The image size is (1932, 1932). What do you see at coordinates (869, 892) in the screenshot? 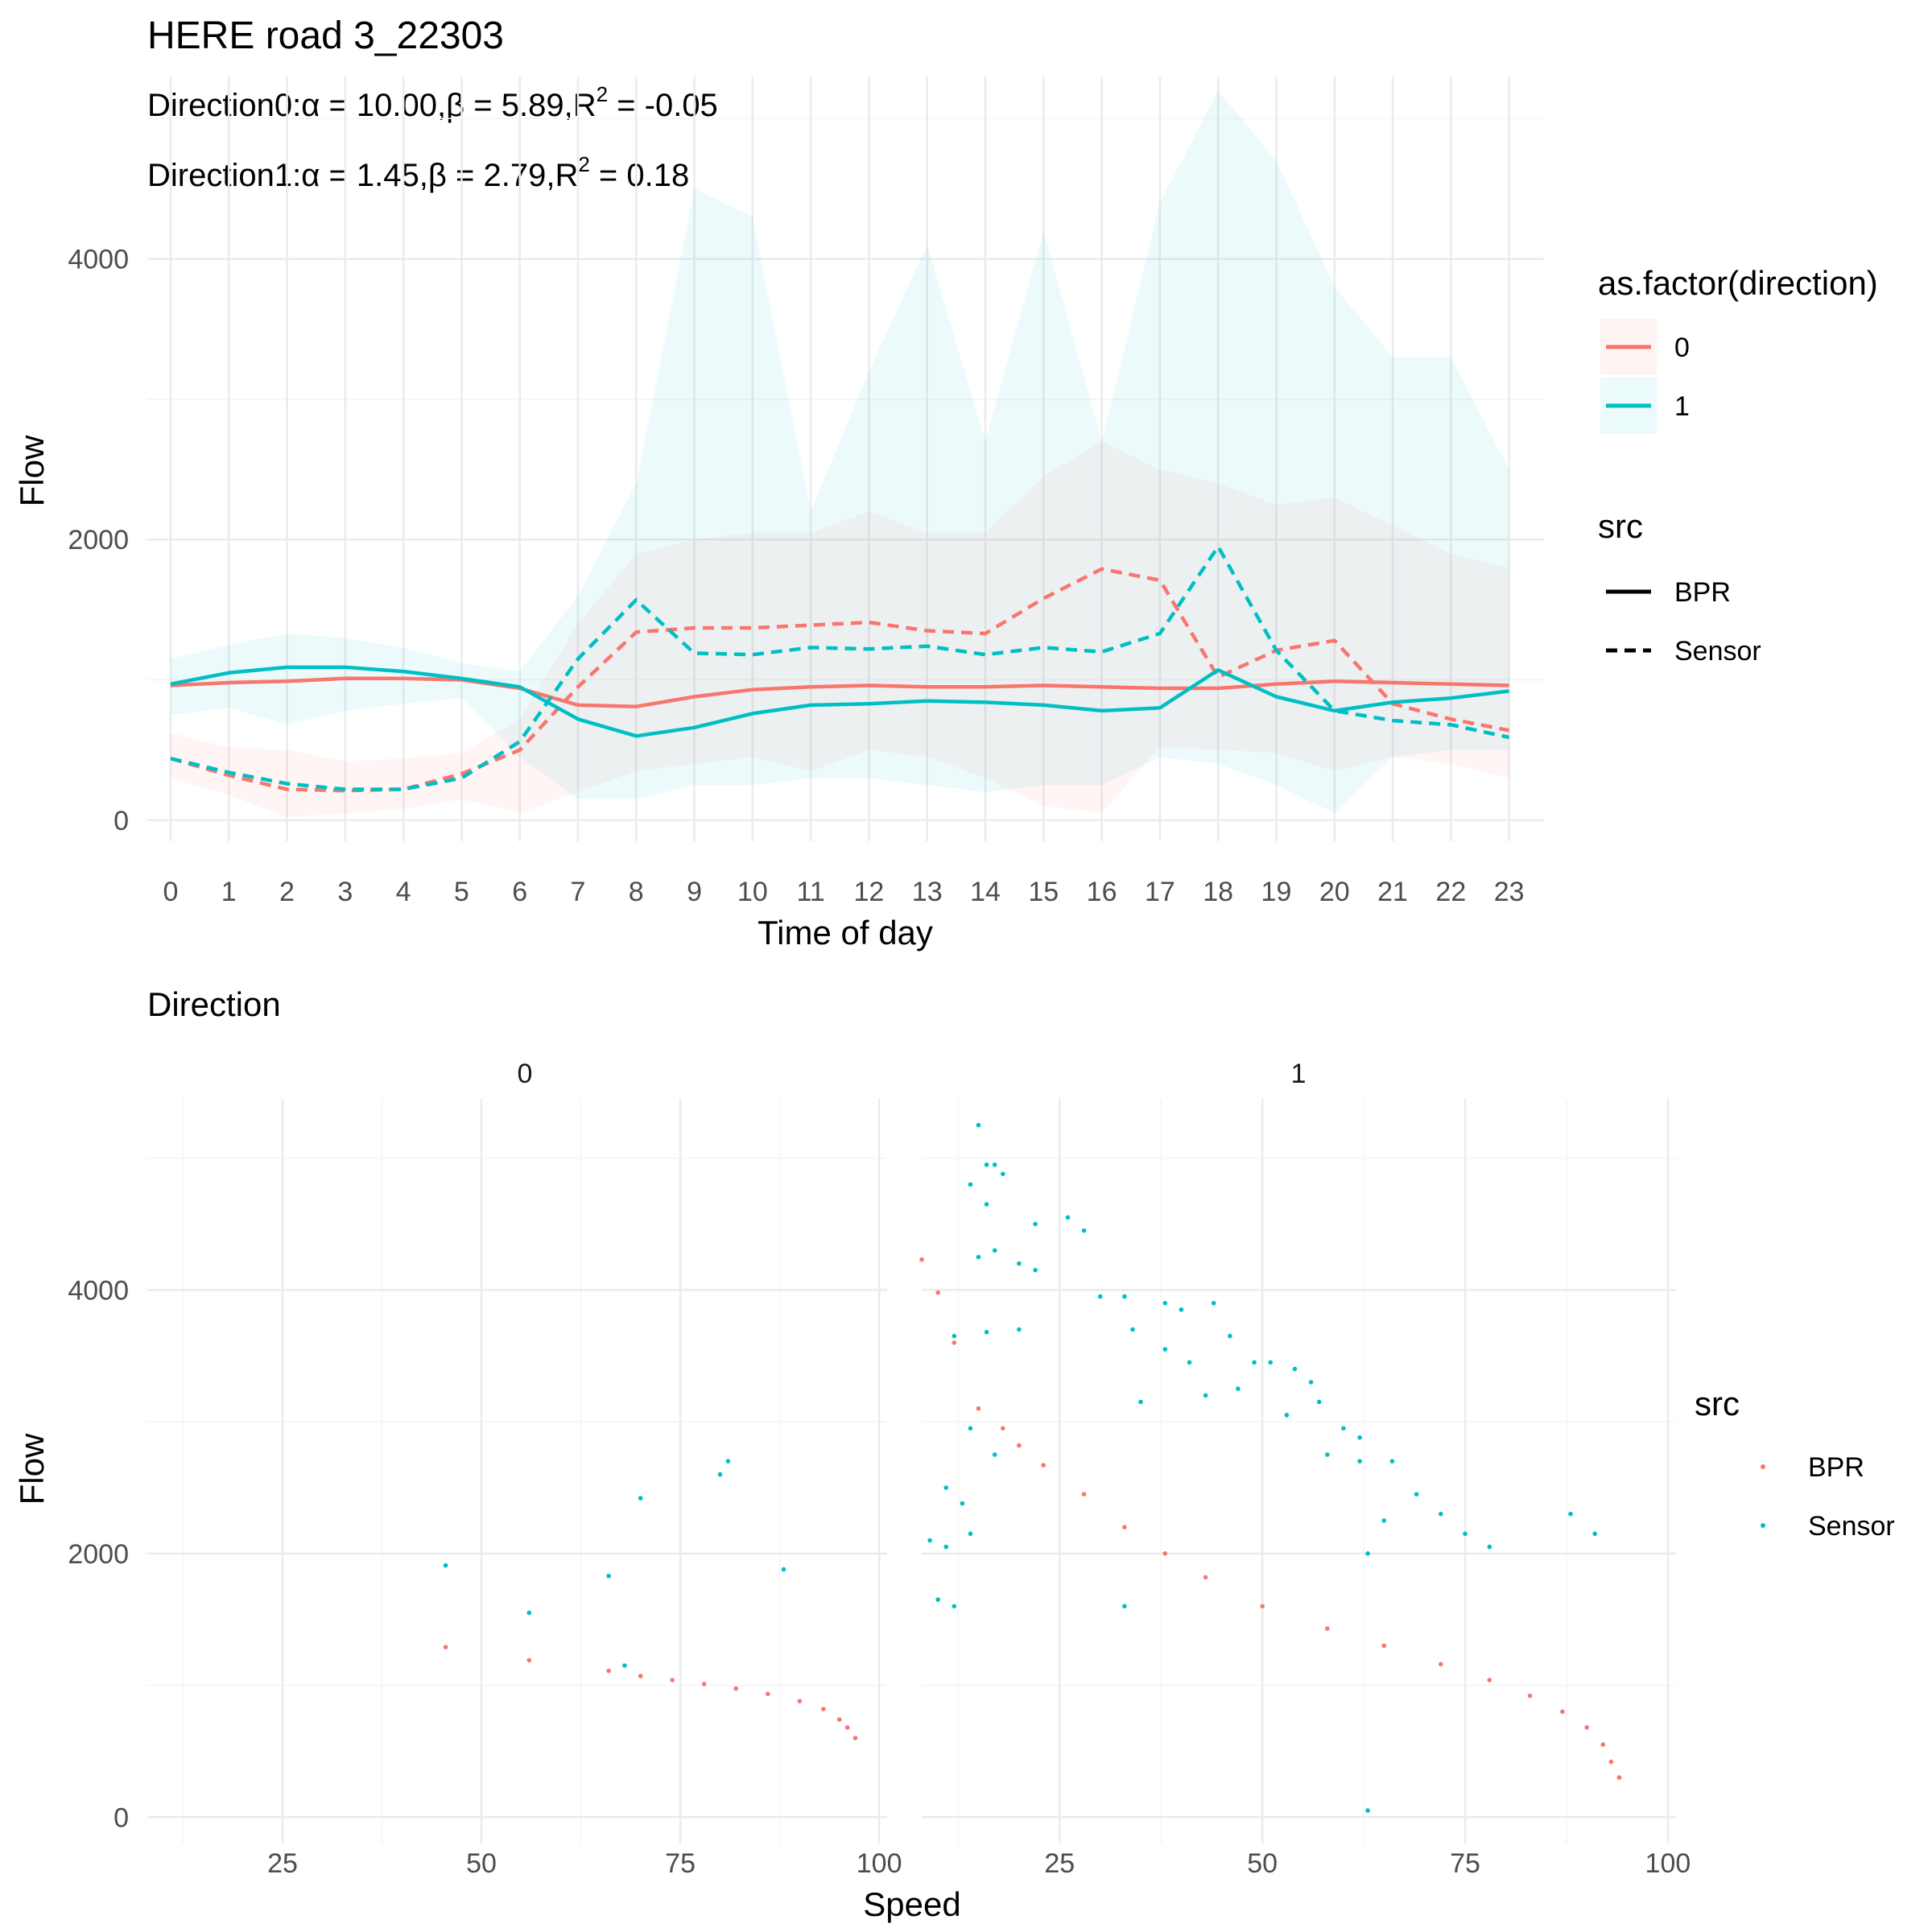
I see `x-tick-label: 12` at bounding box center [869, 892].